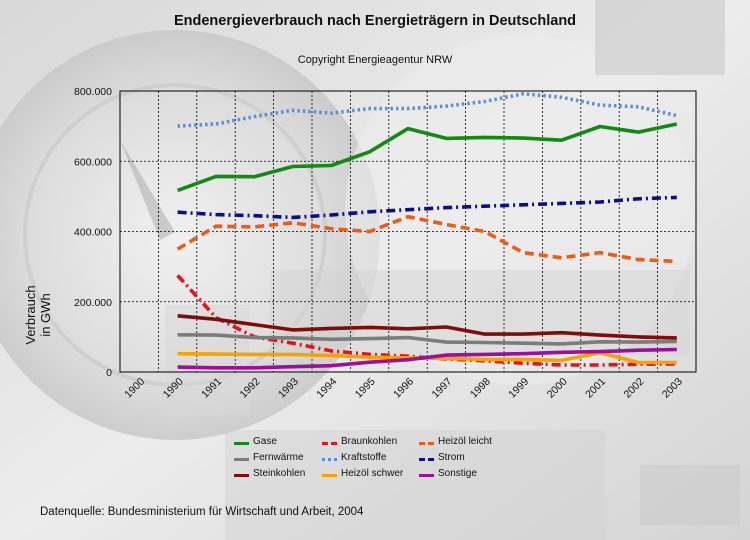 The image size is (750, 540). Describe the element at coordinates (278, 457) in the screenshot. I see `legend-label: Fernwärme` at that location.